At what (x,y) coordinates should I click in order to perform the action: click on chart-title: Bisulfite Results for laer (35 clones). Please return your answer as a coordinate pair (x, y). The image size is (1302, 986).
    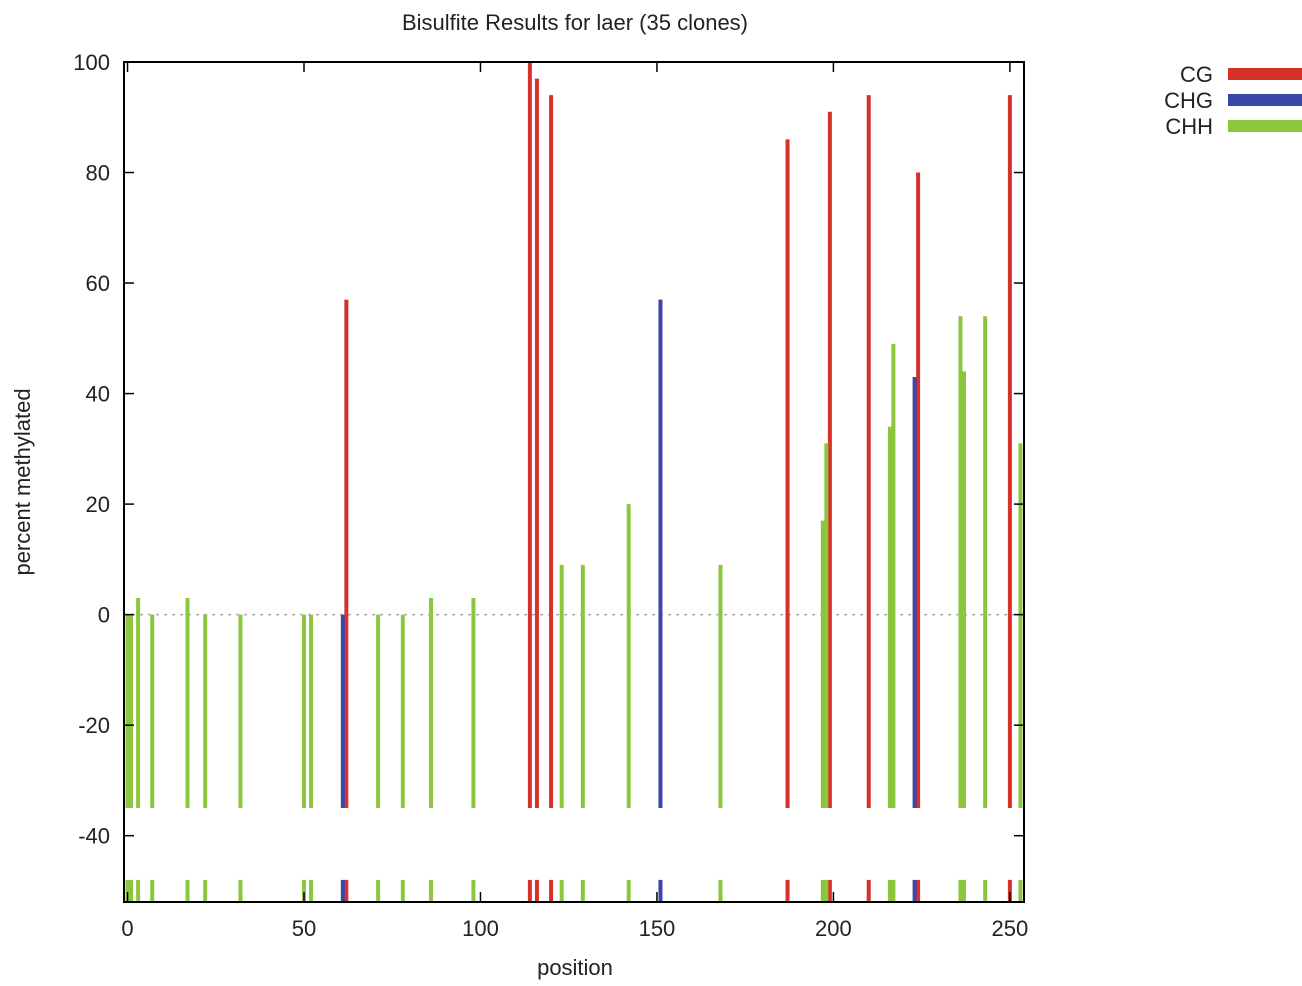
    Looking at the image, I should click on (575, 22).